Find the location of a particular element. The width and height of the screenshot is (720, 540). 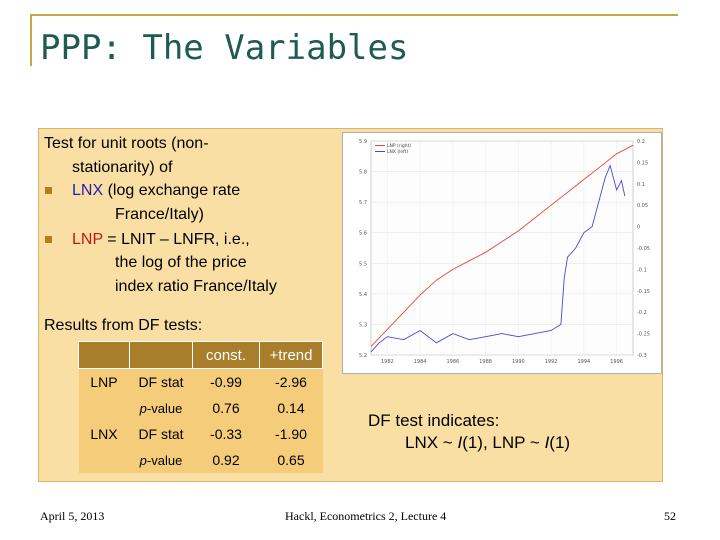

x-tick-label: 1986 is located at coordinates (453, 362).